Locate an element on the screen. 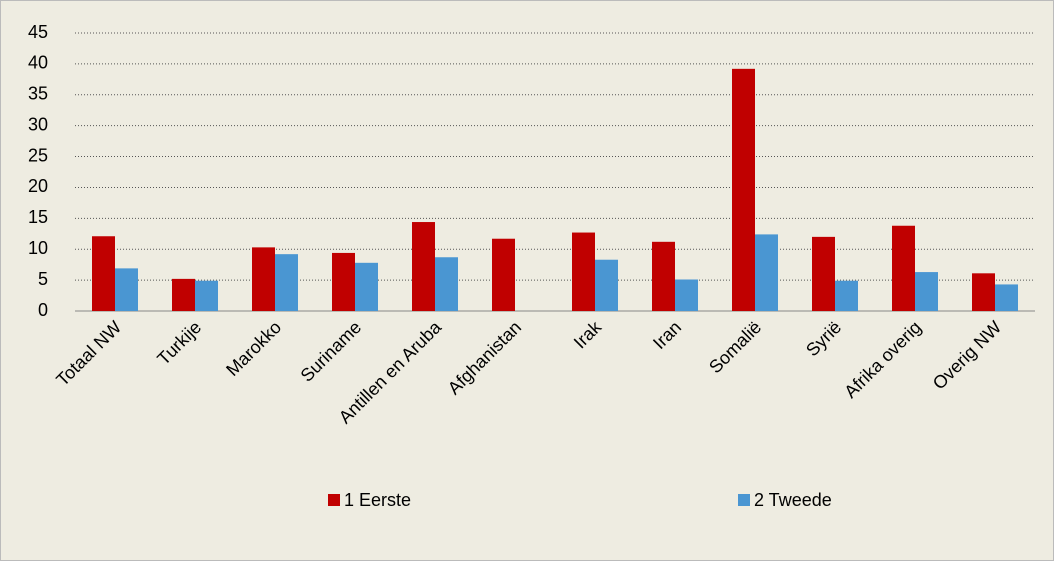 The height and width of the screenshot is (561, 1054). y-tick-label: 30 is located at coordinates (38, 124).